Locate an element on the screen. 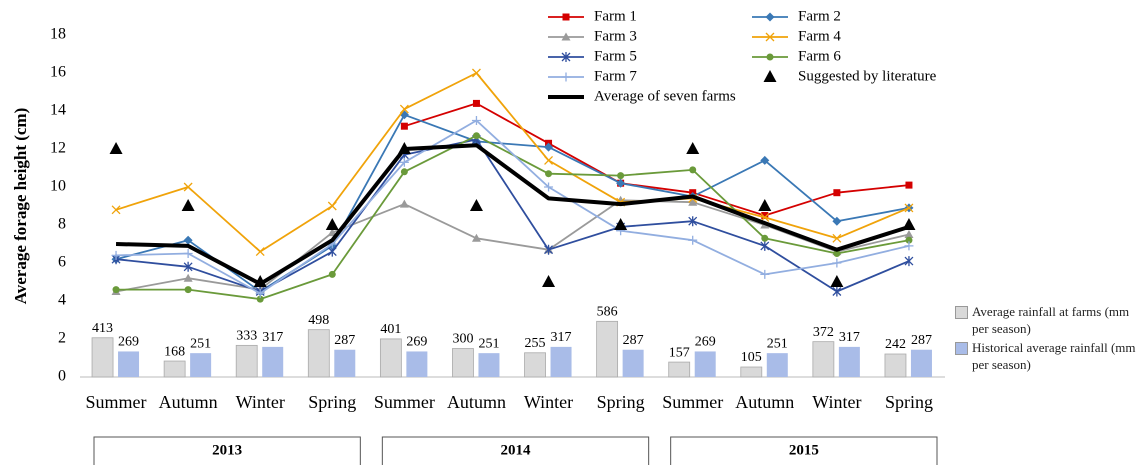 The width and height of the screenshot is (1141, 465). year-label: 2013 is located at coordinates (227, 450).